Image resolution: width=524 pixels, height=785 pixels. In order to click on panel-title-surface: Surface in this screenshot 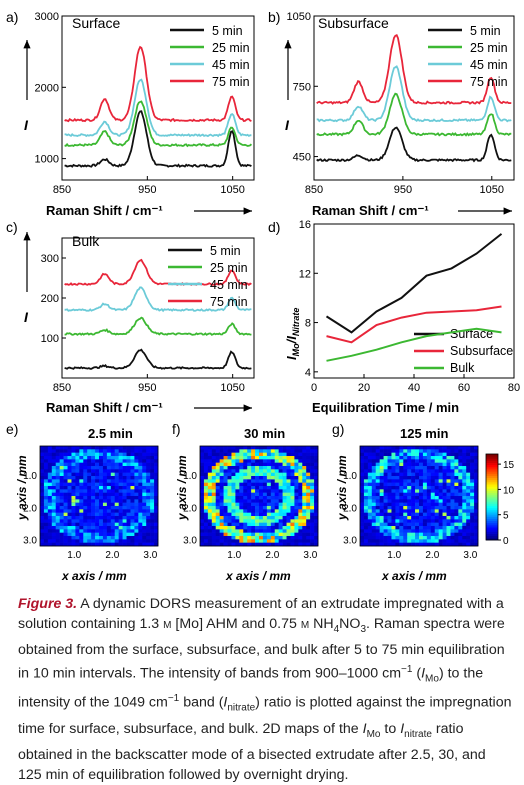, I will do `click(96, 23)`.